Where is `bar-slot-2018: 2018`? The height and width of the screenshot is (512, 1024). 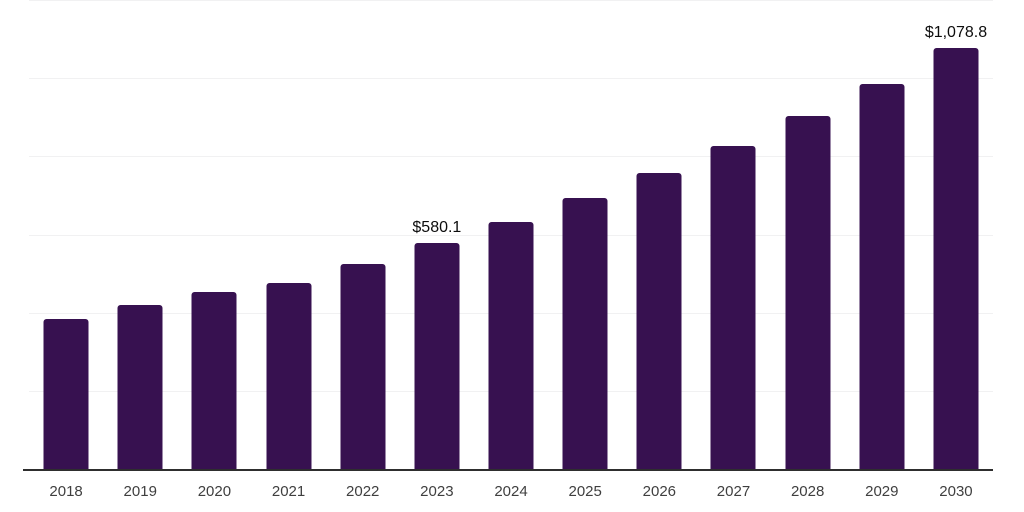
bar-slot-2018: 2018 is located at coordinates (66, 250).